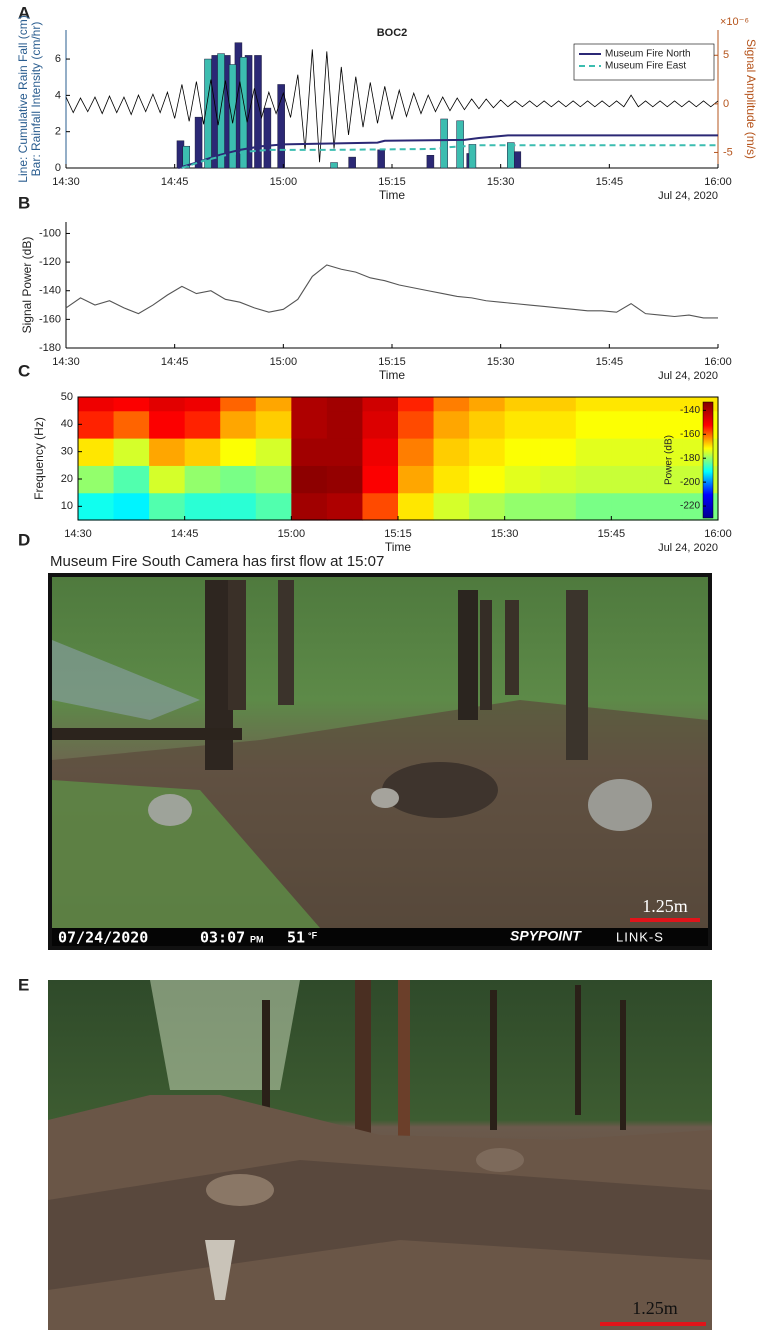 The height and width of the screenshot is (1339, 758). What do you see at coordinates (546, 936) in the screenshot?
I see `photo-brand: SPYPOINT` at bounding box center [546, 936].